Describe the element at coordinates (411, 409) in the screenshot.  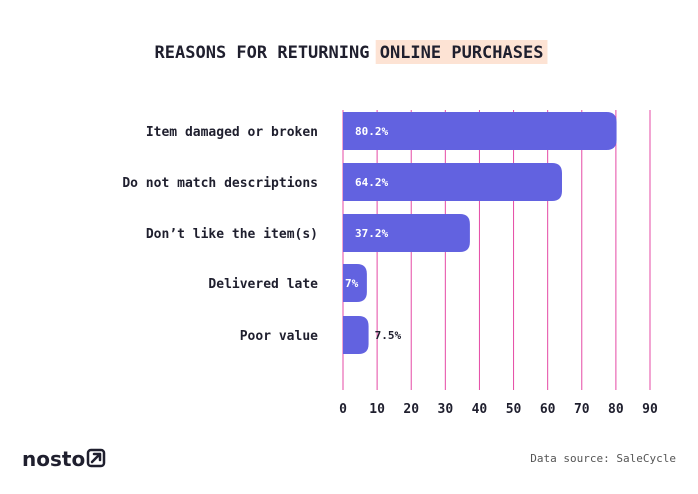
I see `x-tick-label: 20` at that location.